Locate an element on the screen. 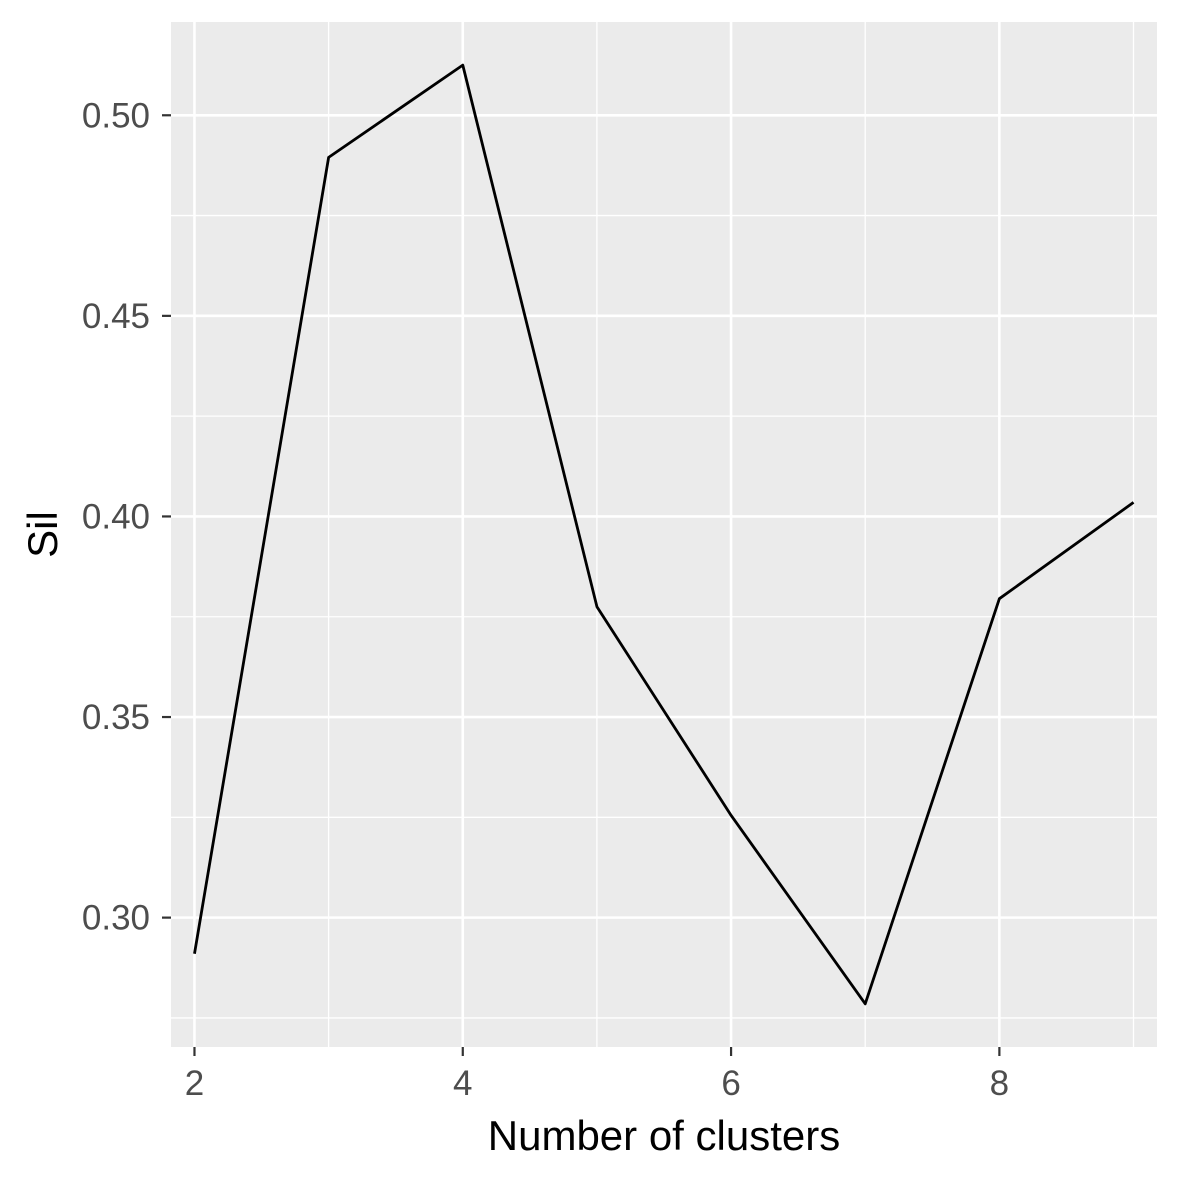  y-tick-label: 0.35 is located at coordinates (116, 717).